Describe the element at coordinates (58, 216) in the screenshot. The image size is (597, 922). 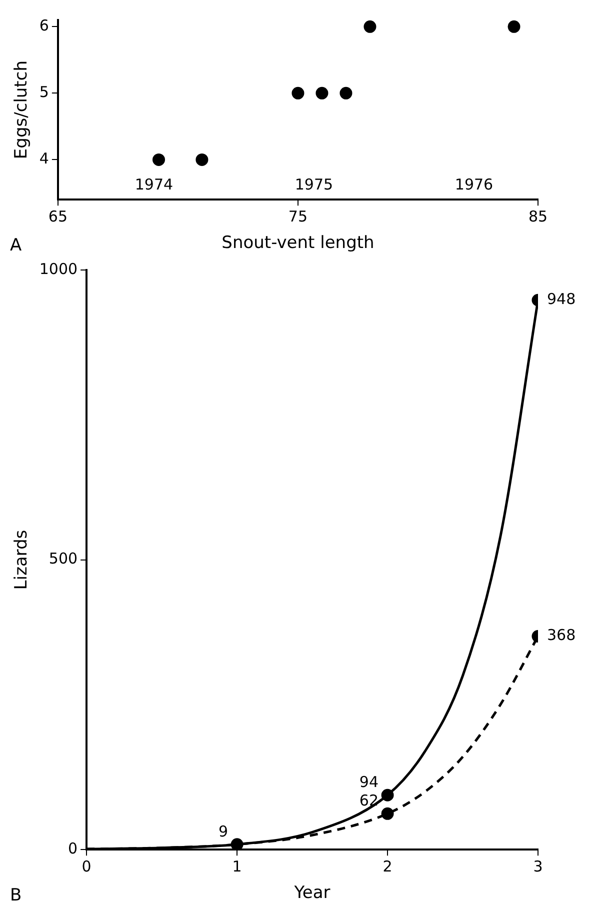
I see `x-tick-label: 65` at that location.